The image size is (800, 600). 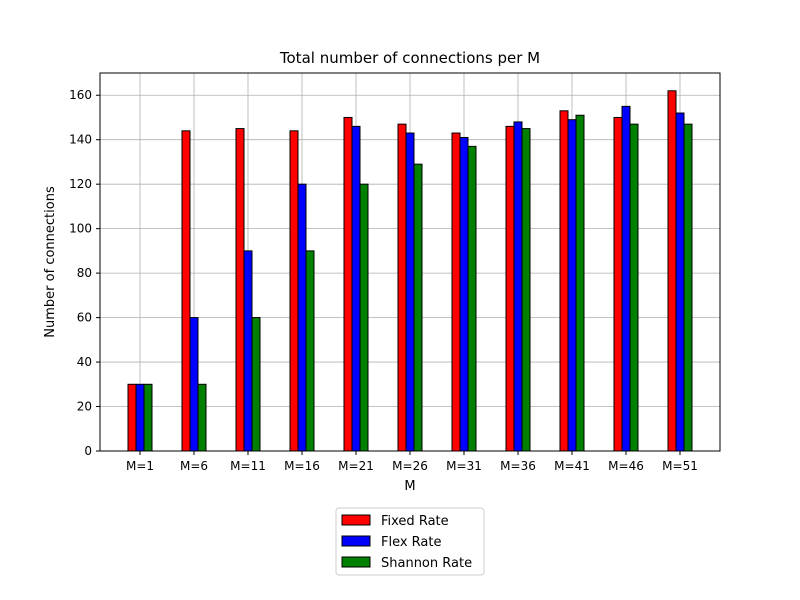 What do you see at coordinates (409, 58) in the screenshot?
I see `chart-title: Total number of connections per M` at bounding box center [409, 58].